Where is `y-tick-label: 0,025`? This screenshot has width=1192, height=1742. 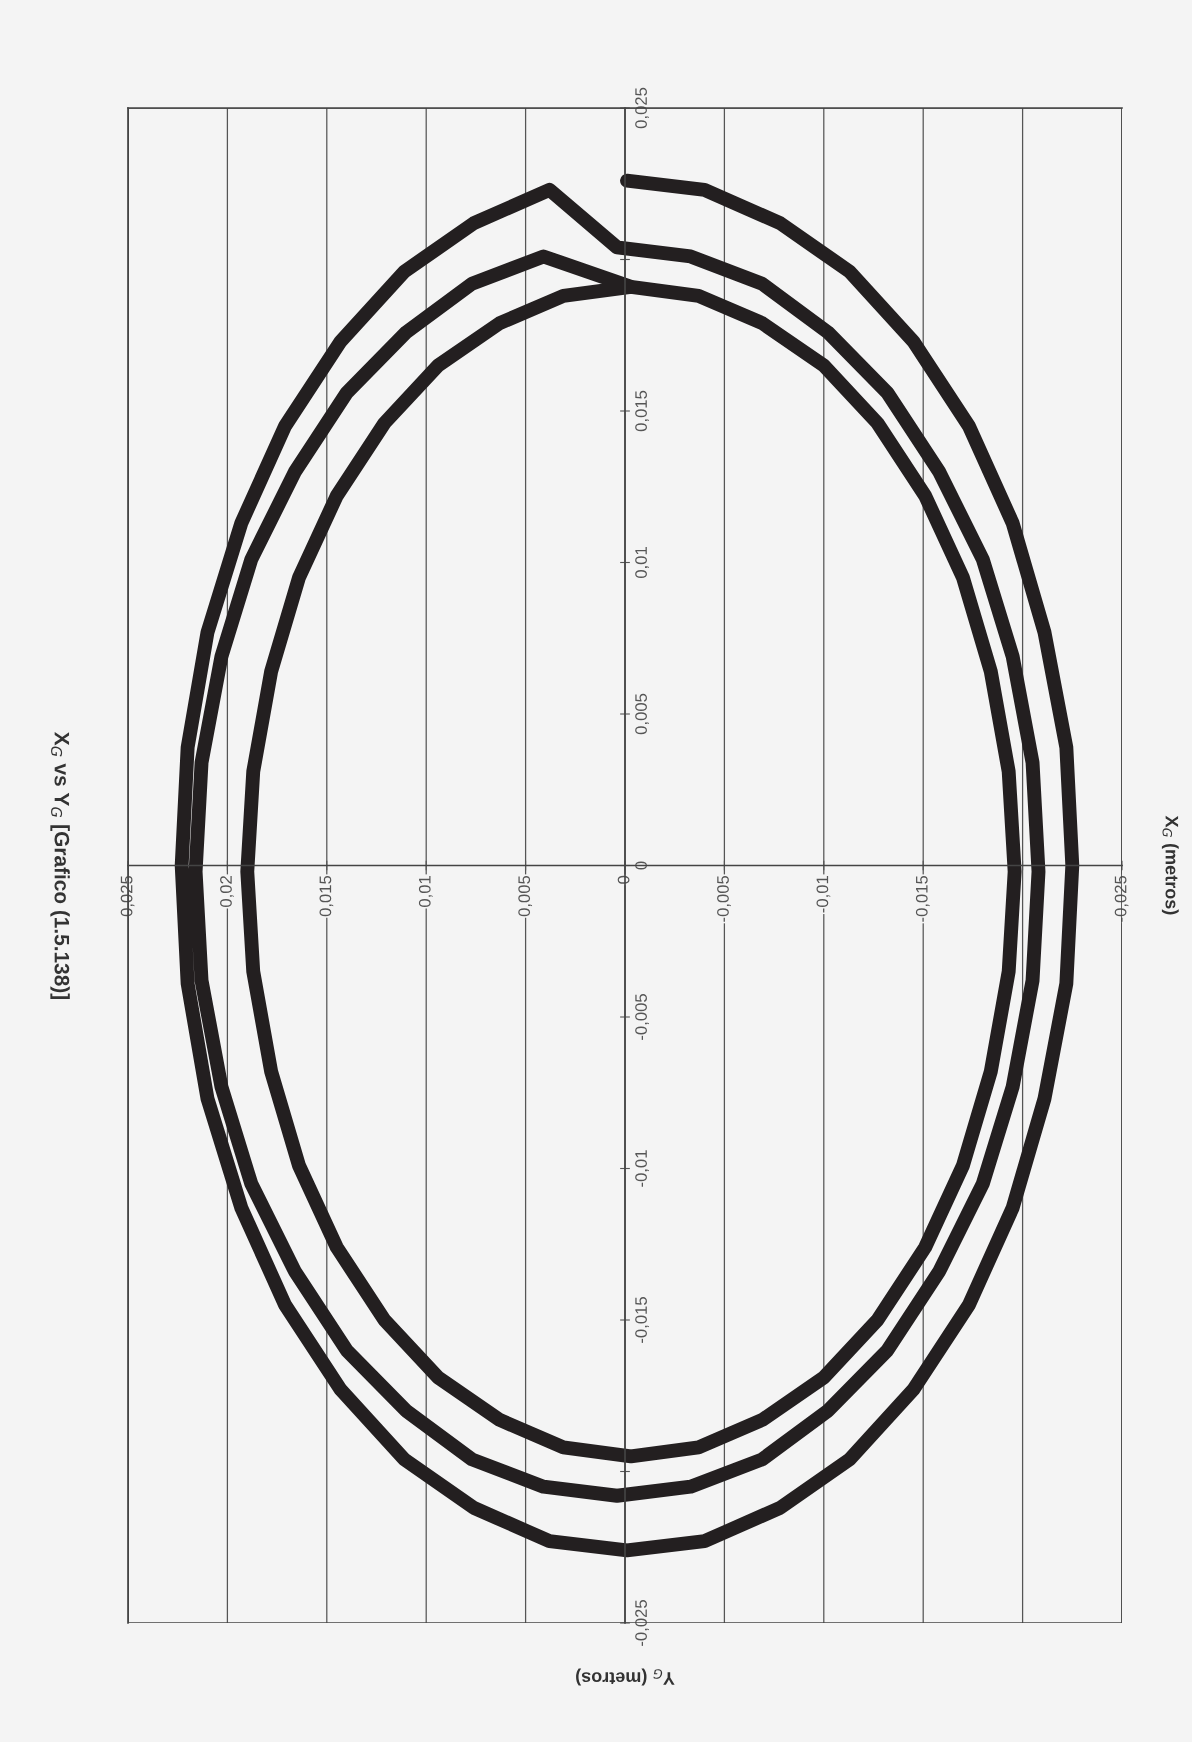
y-tick-label: 0,025 is located at coordinates (642, 108).